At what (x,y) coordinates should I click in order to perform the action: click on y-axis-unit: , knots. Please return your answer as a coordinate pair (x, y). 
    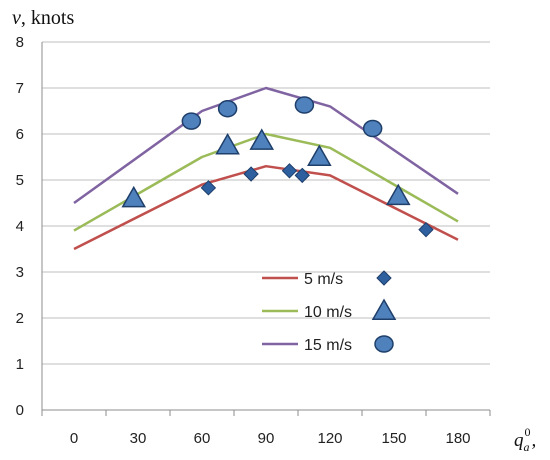
    Looking at the image, I should click on (48, 18).